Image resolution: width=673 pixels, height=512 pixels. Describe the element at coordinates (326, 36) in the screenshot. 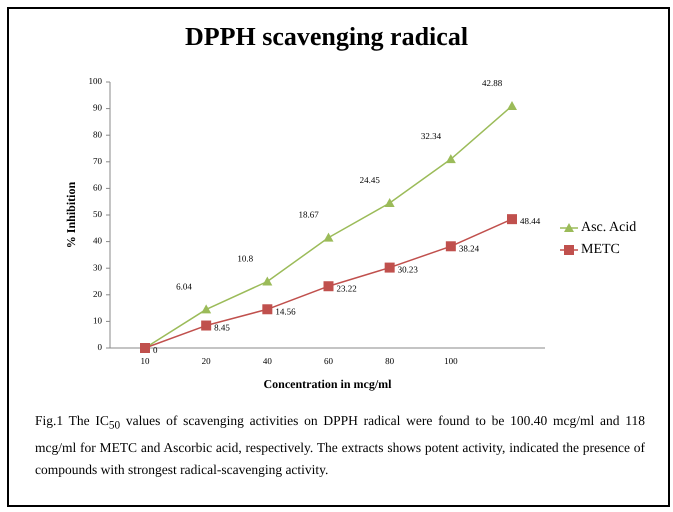

I see `chart-title: DPPH scavenging radical` at that location.